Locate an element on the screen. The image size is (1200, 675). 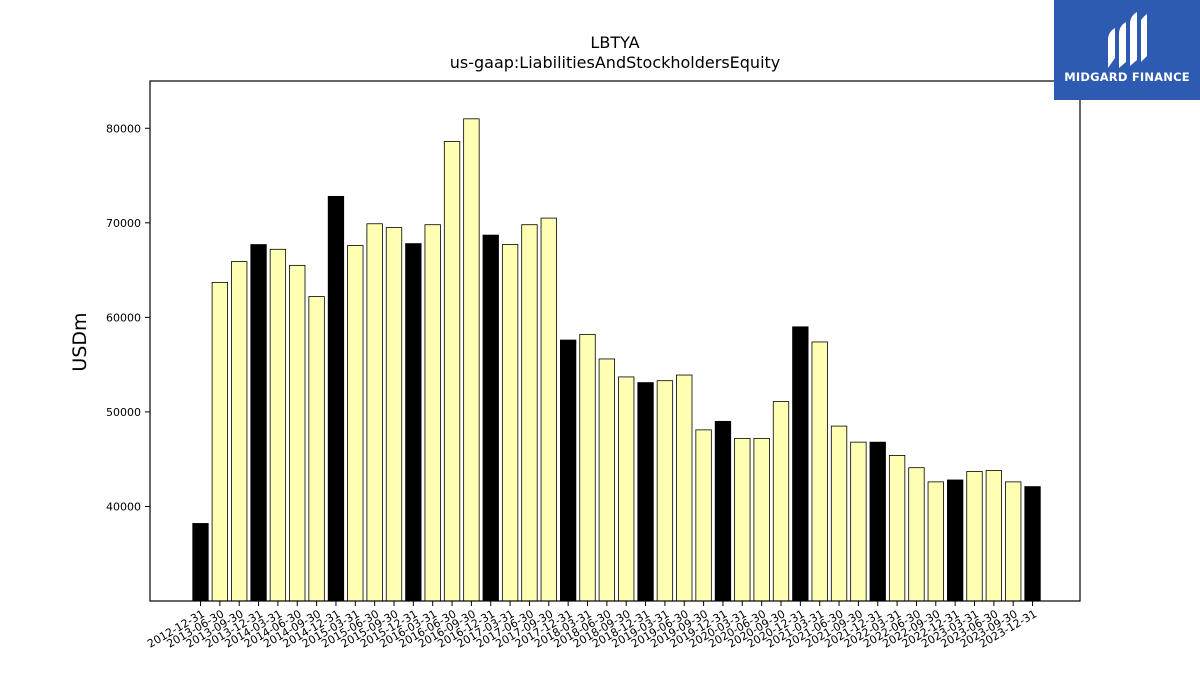
y-tick-label: 80000 is located at coordinates (123, 128).